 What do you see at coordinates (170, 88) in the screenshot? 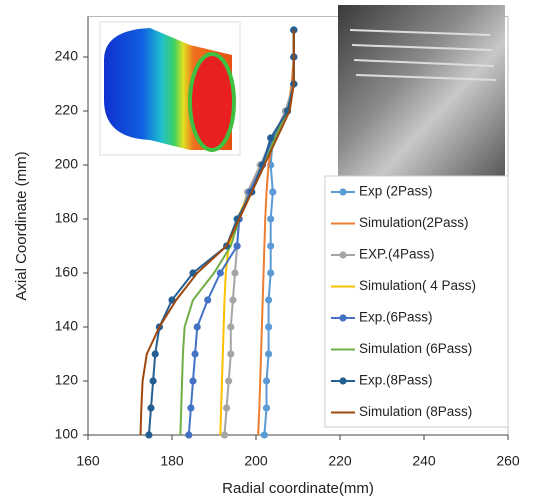
I see `fem-inset` at bounding box center [170, 88].